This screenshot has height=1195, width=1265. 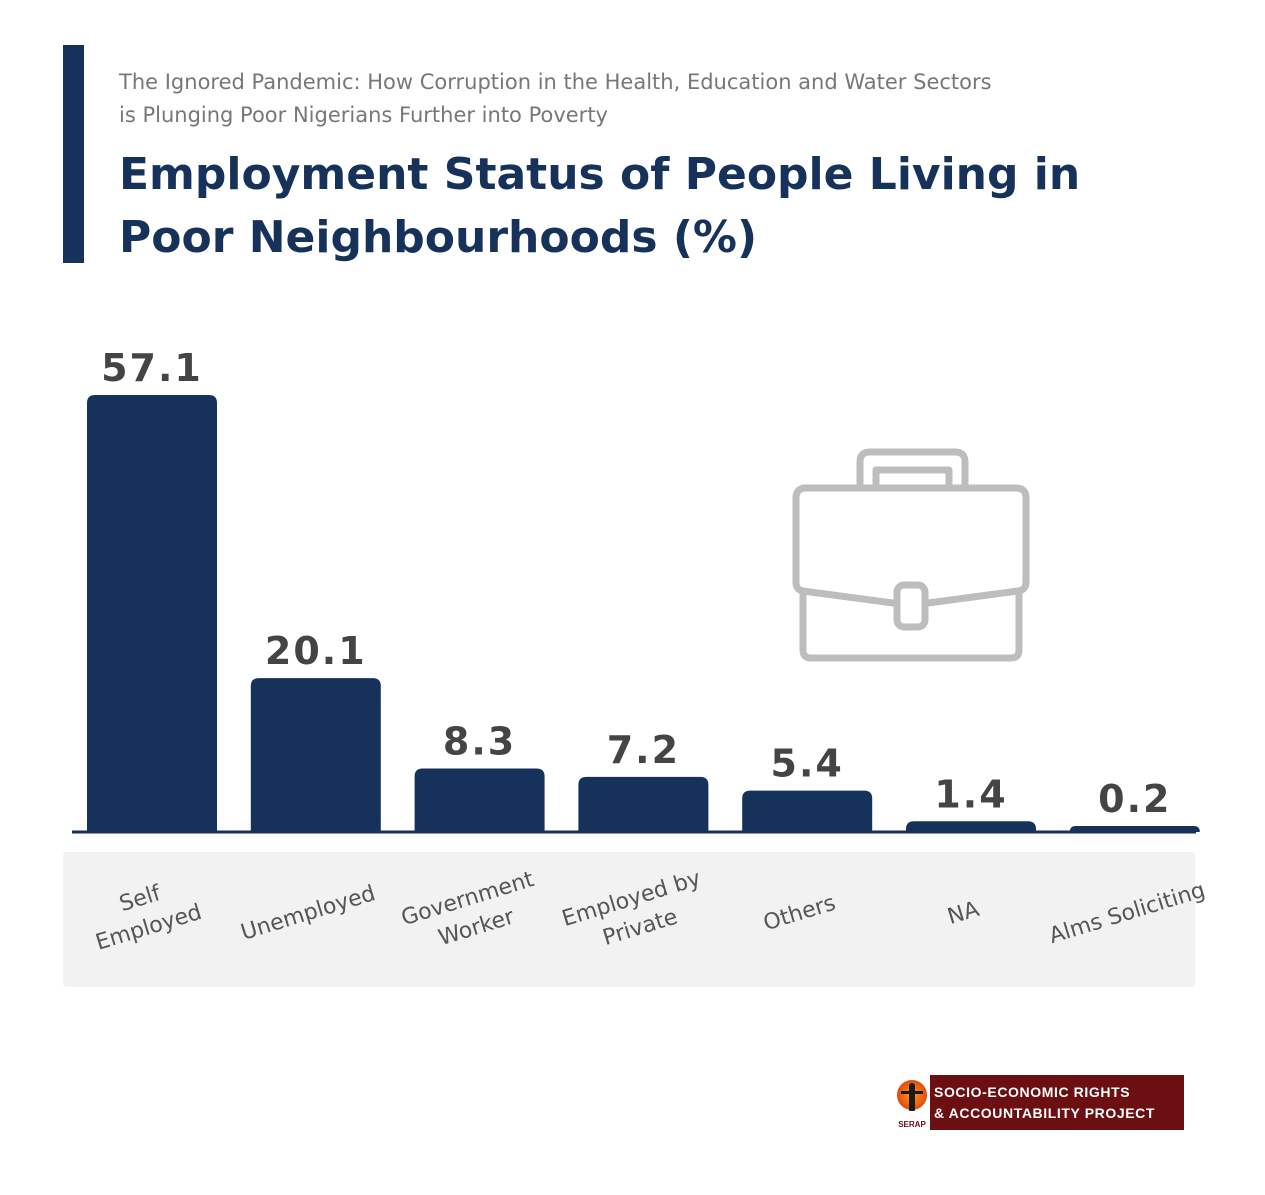 I want to click on title-line-2: Poor Neighbourhoods (%), so click(x=438, y=237).